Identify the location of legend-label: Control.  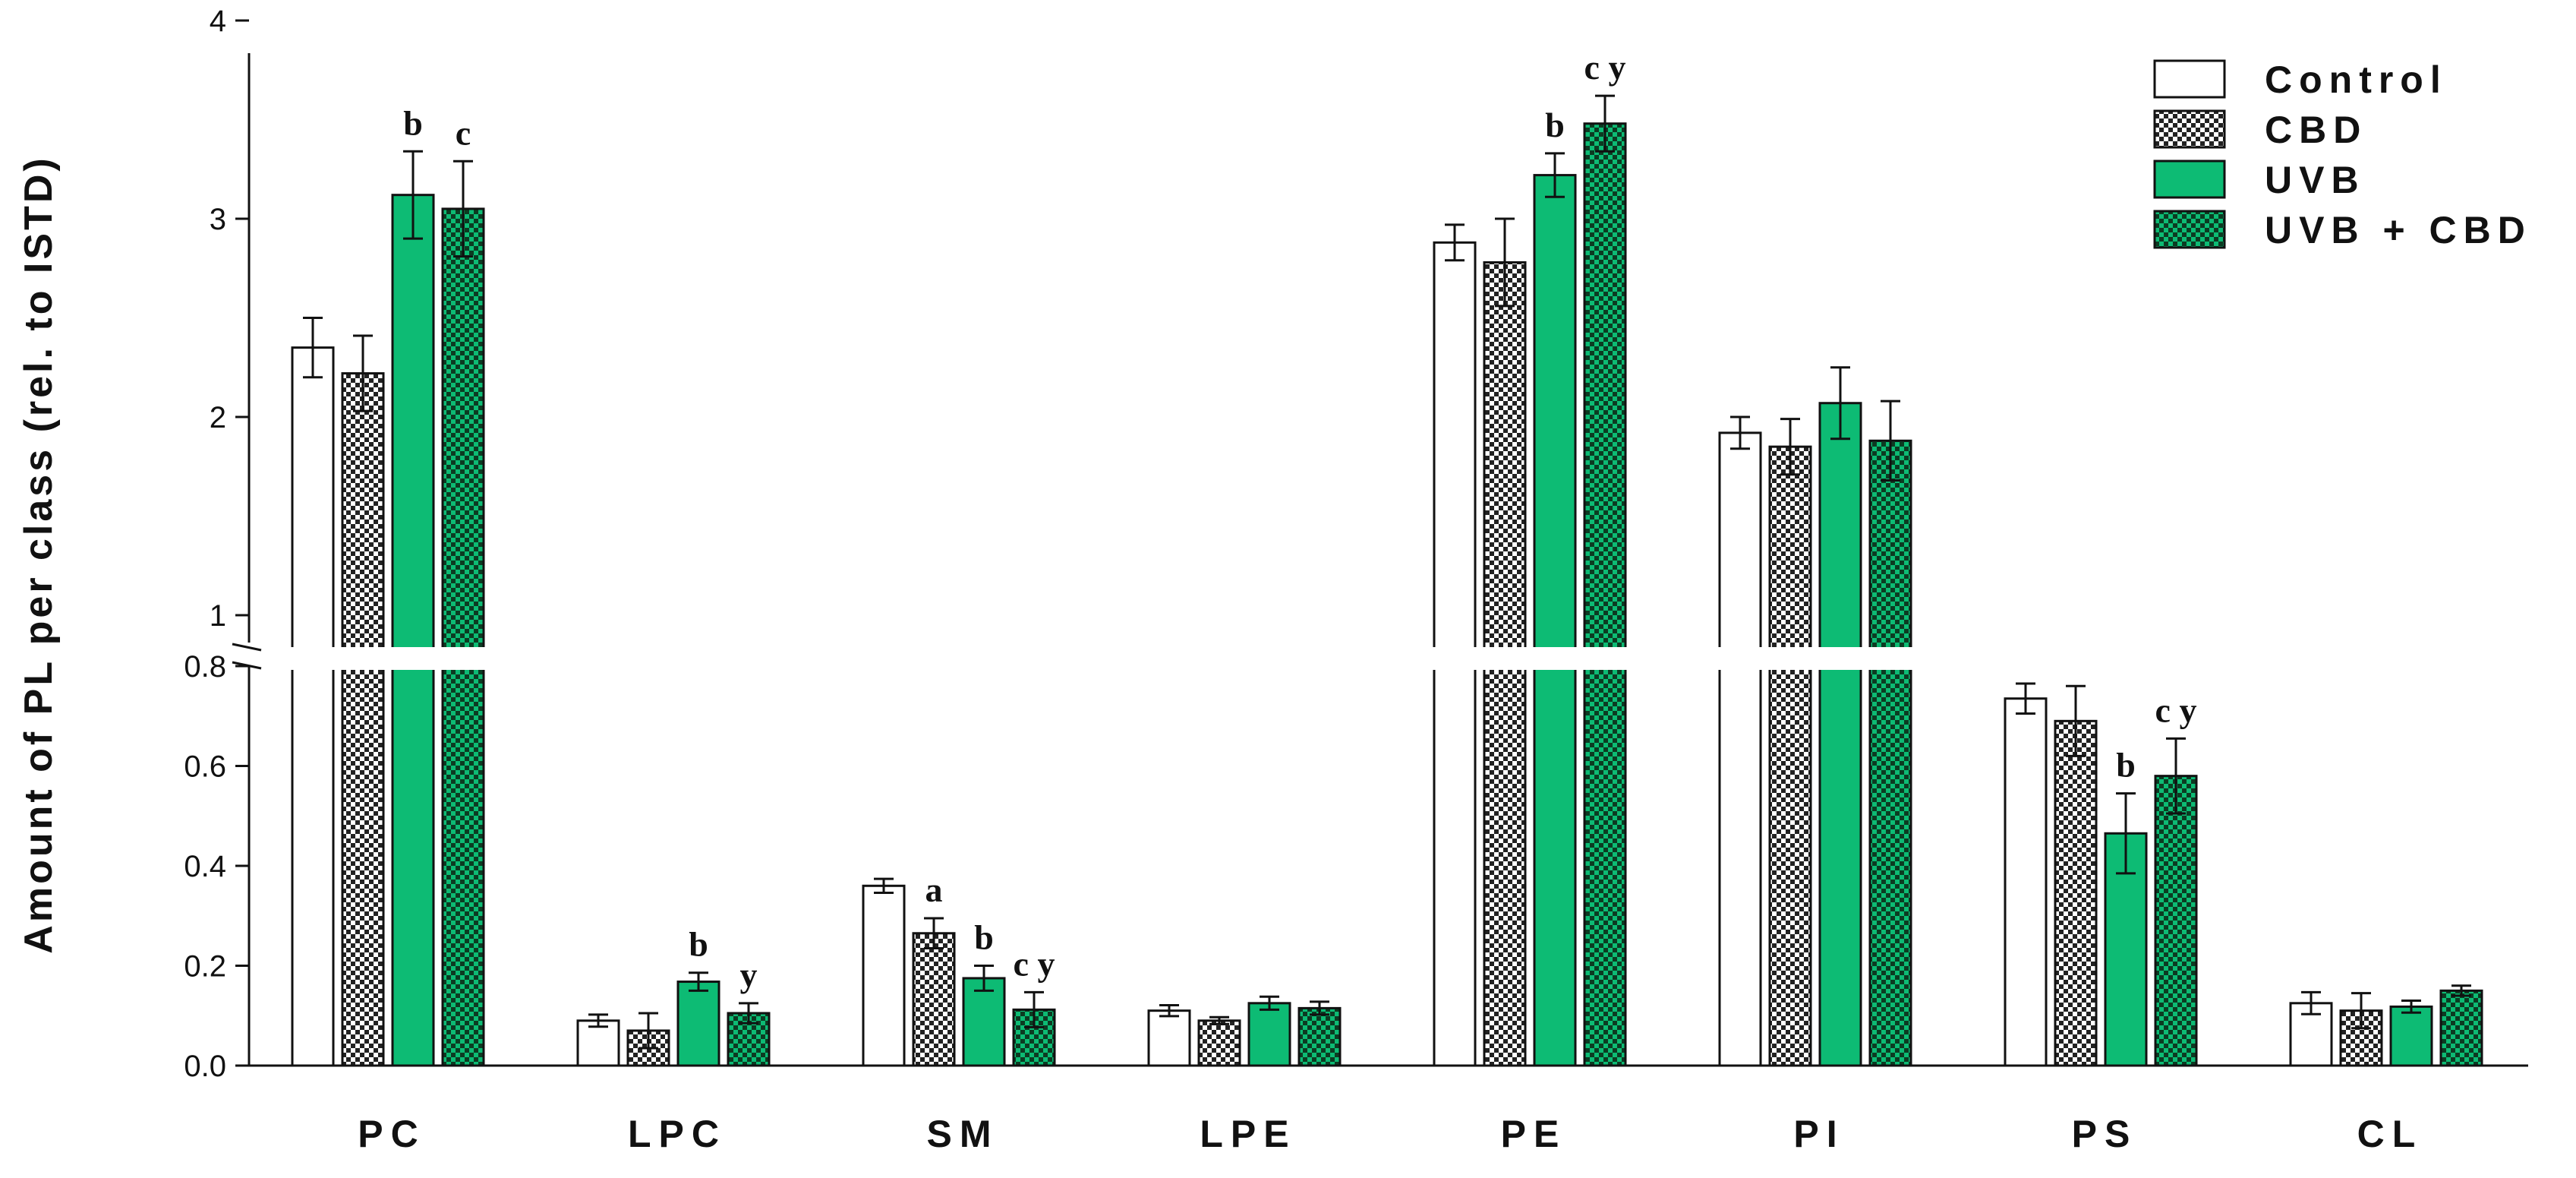
(2356, 80).